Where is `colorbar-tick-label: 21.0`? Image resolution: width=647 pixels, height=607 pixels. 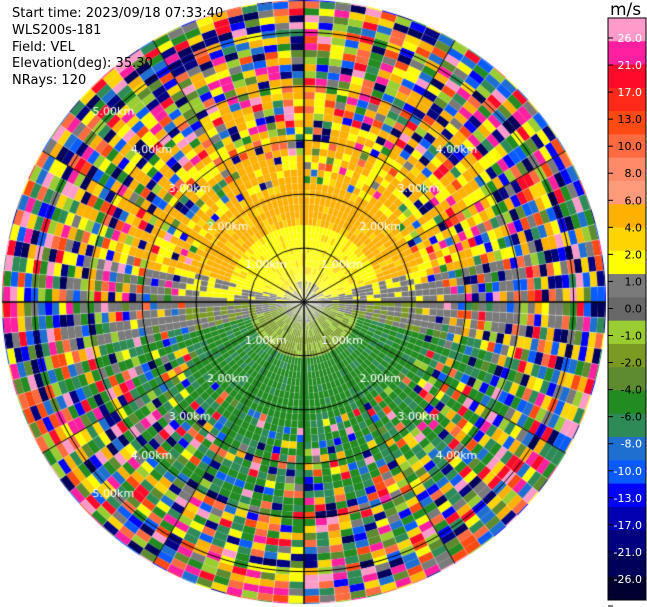
colorbar-tick-label: 21.0 is located at coordinates (630, 65).